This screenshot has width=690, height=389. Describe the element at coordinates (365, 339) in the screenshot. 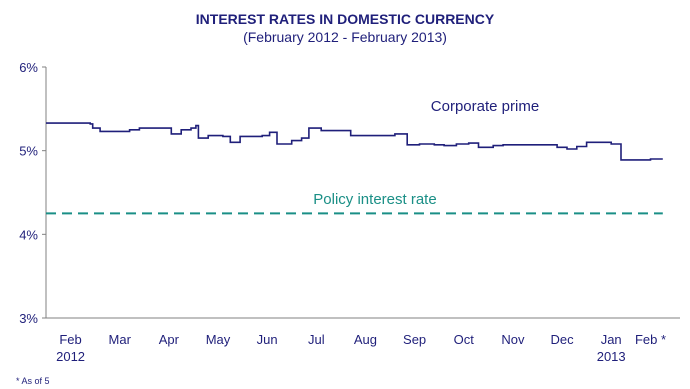

I see `x-tick-label: Aug` at that location.